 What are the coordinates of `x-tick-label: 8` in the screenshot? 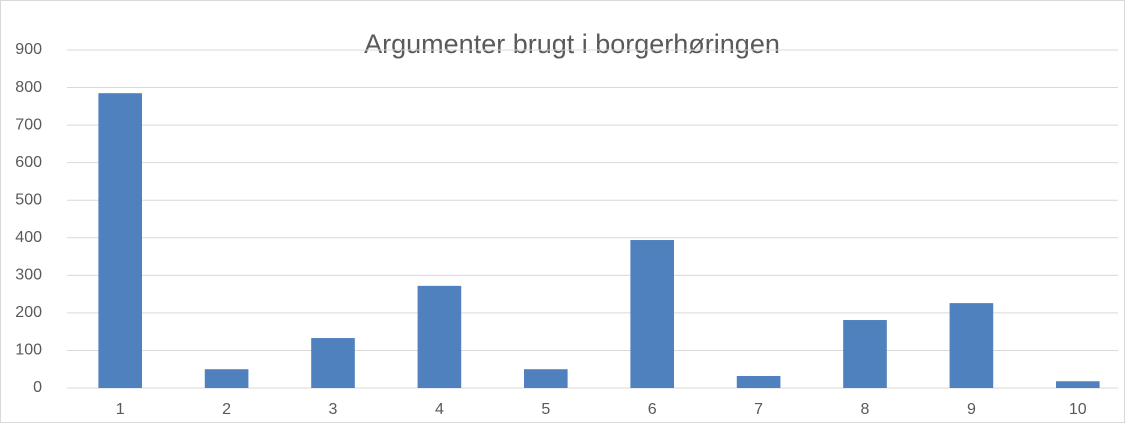 It's located at (865, 409).